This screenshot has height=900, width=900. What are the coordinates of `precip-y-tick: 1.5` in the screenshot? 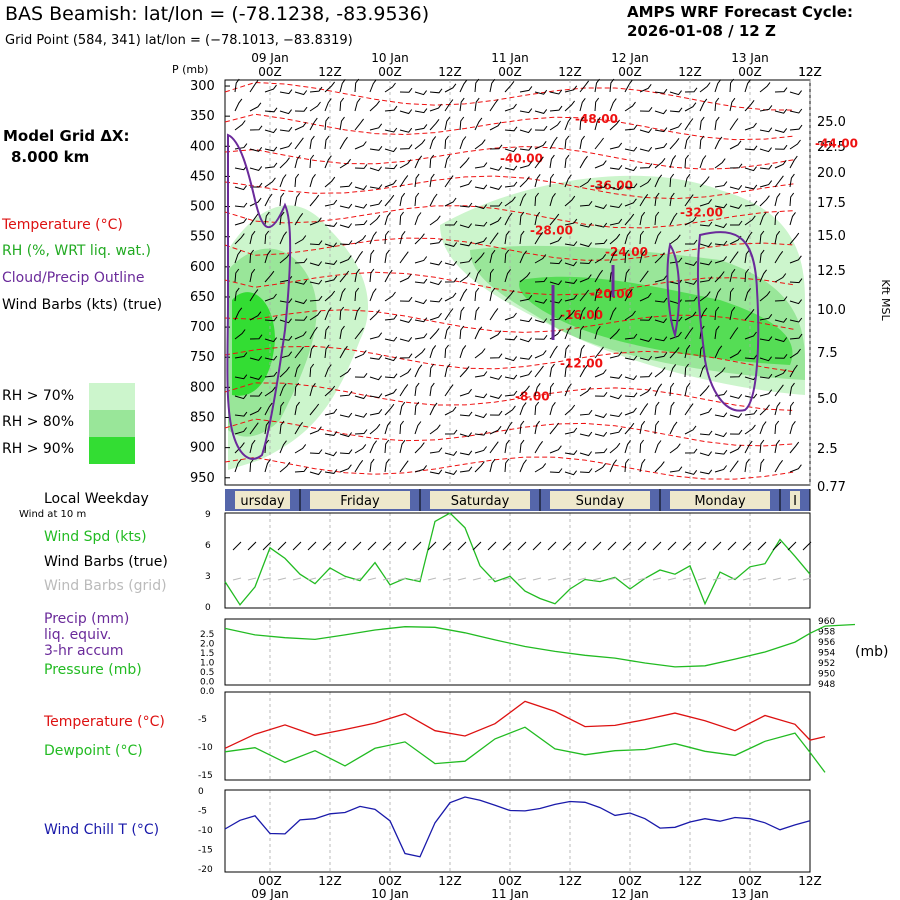 It's located at (207, 654).